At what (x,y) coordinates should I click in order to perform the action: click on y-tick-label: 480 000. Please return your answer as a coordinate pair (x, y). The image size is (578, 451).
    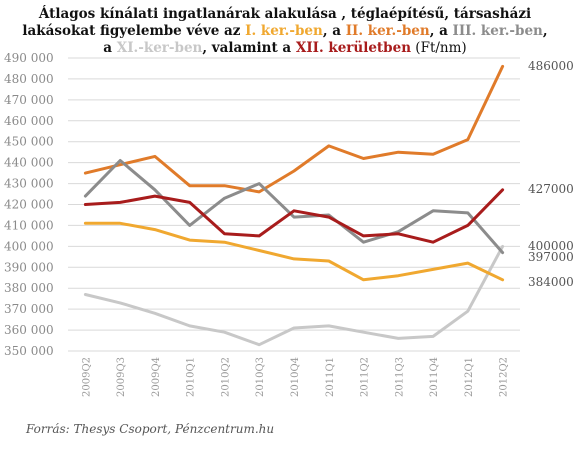
    Looking at the image, I should click on (29, 79).